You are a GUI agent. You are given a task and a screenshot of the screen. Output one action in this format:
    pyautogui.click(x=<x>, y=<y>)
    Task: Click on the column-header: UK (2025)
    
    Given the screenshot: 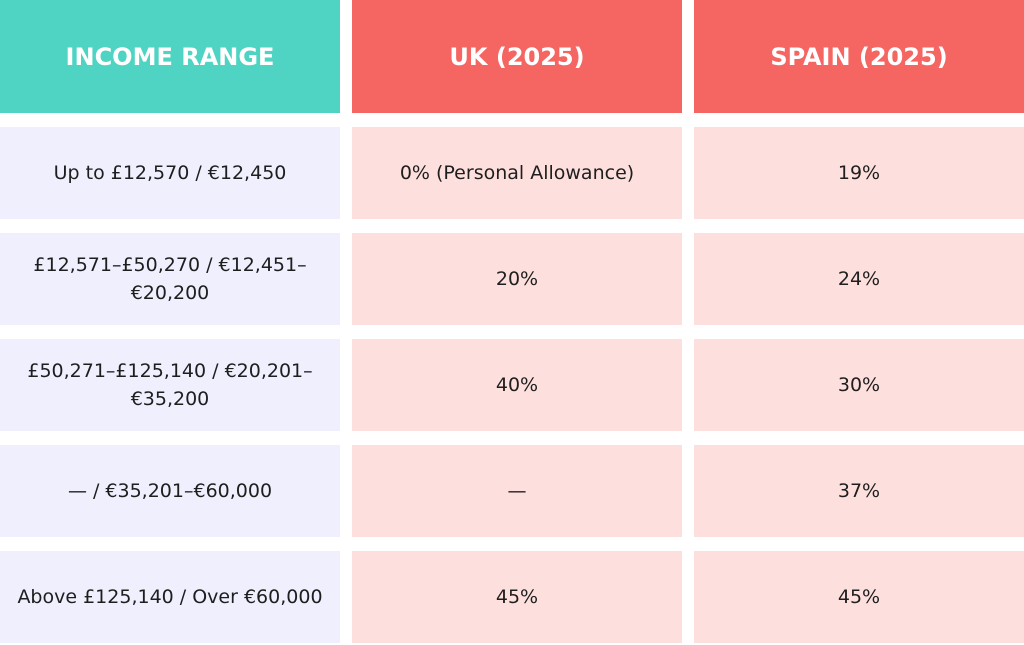 What is the action you would take?
    pyautogui.click(x=517, y=56)
    